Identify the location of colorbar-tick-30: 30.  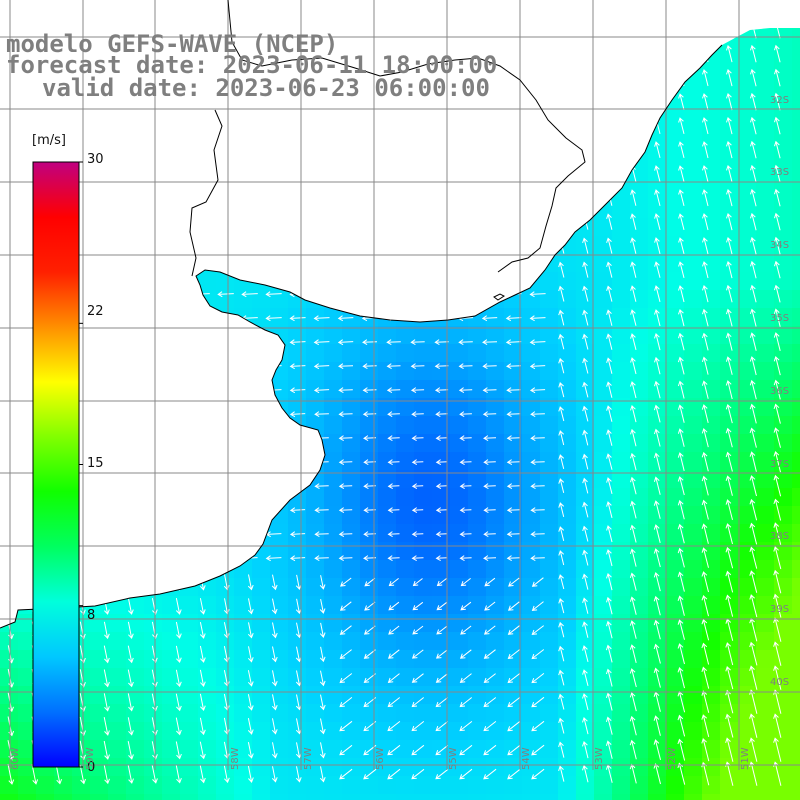
(95, 159).